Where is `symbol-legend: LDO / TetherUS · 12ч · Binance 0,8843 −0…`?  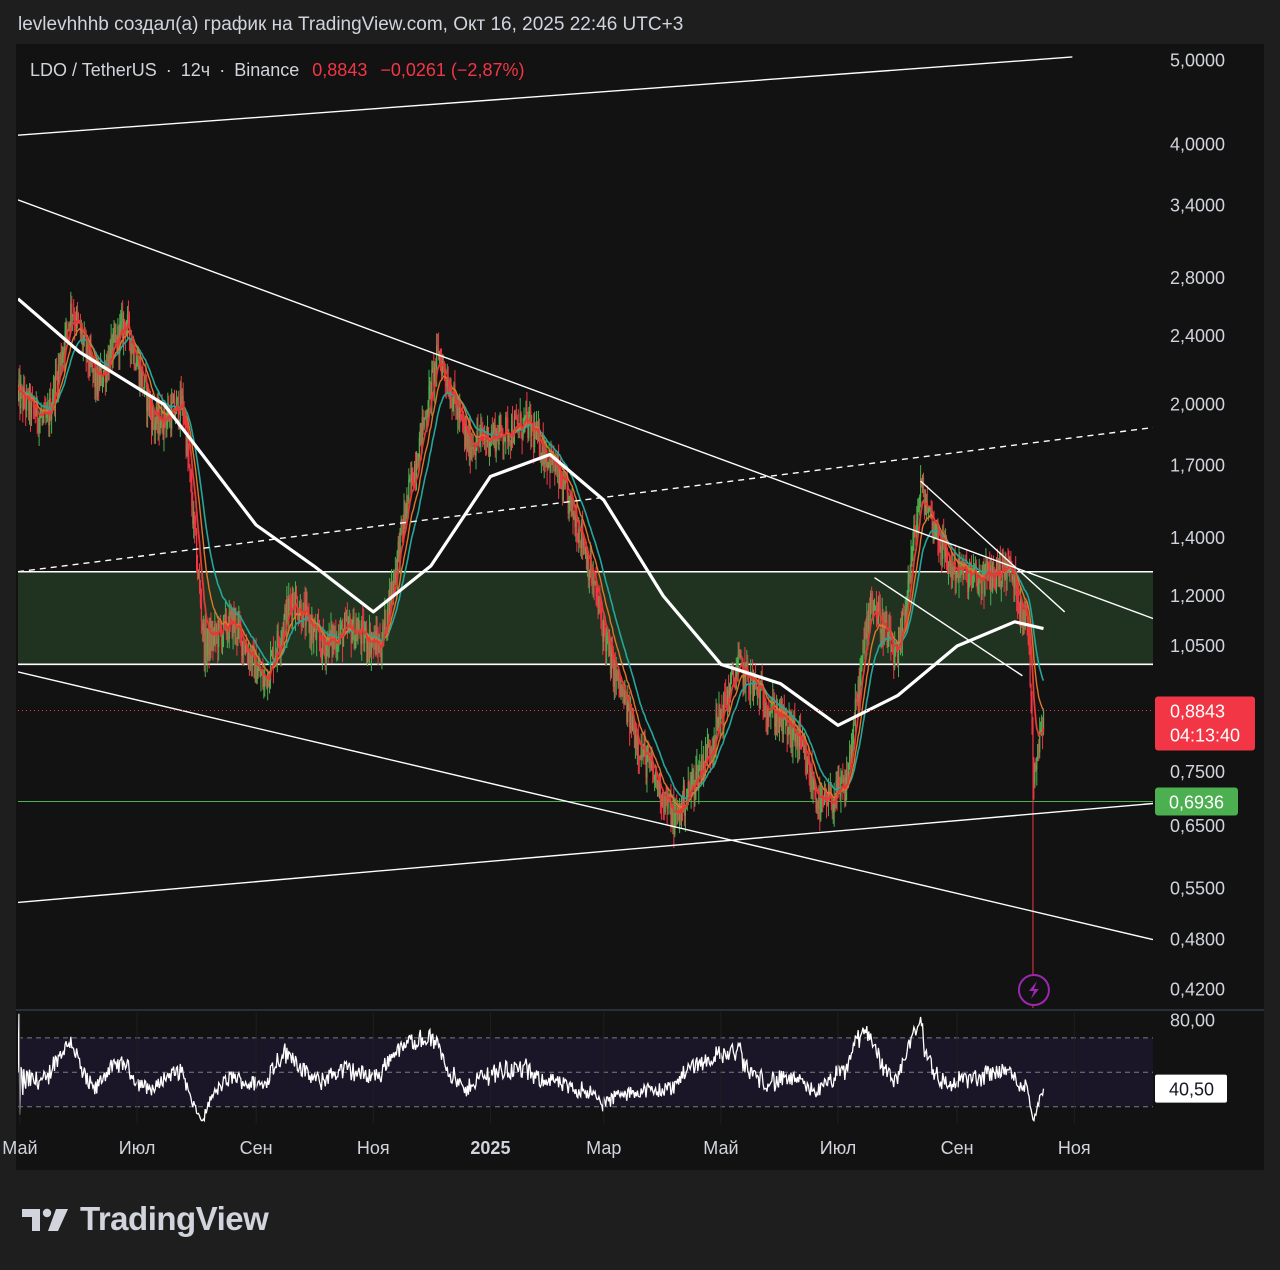
symbol-legend: LDO / TetherUS · 12ч · Binance 0,8843 −0… is located at coordinates (277, 70).